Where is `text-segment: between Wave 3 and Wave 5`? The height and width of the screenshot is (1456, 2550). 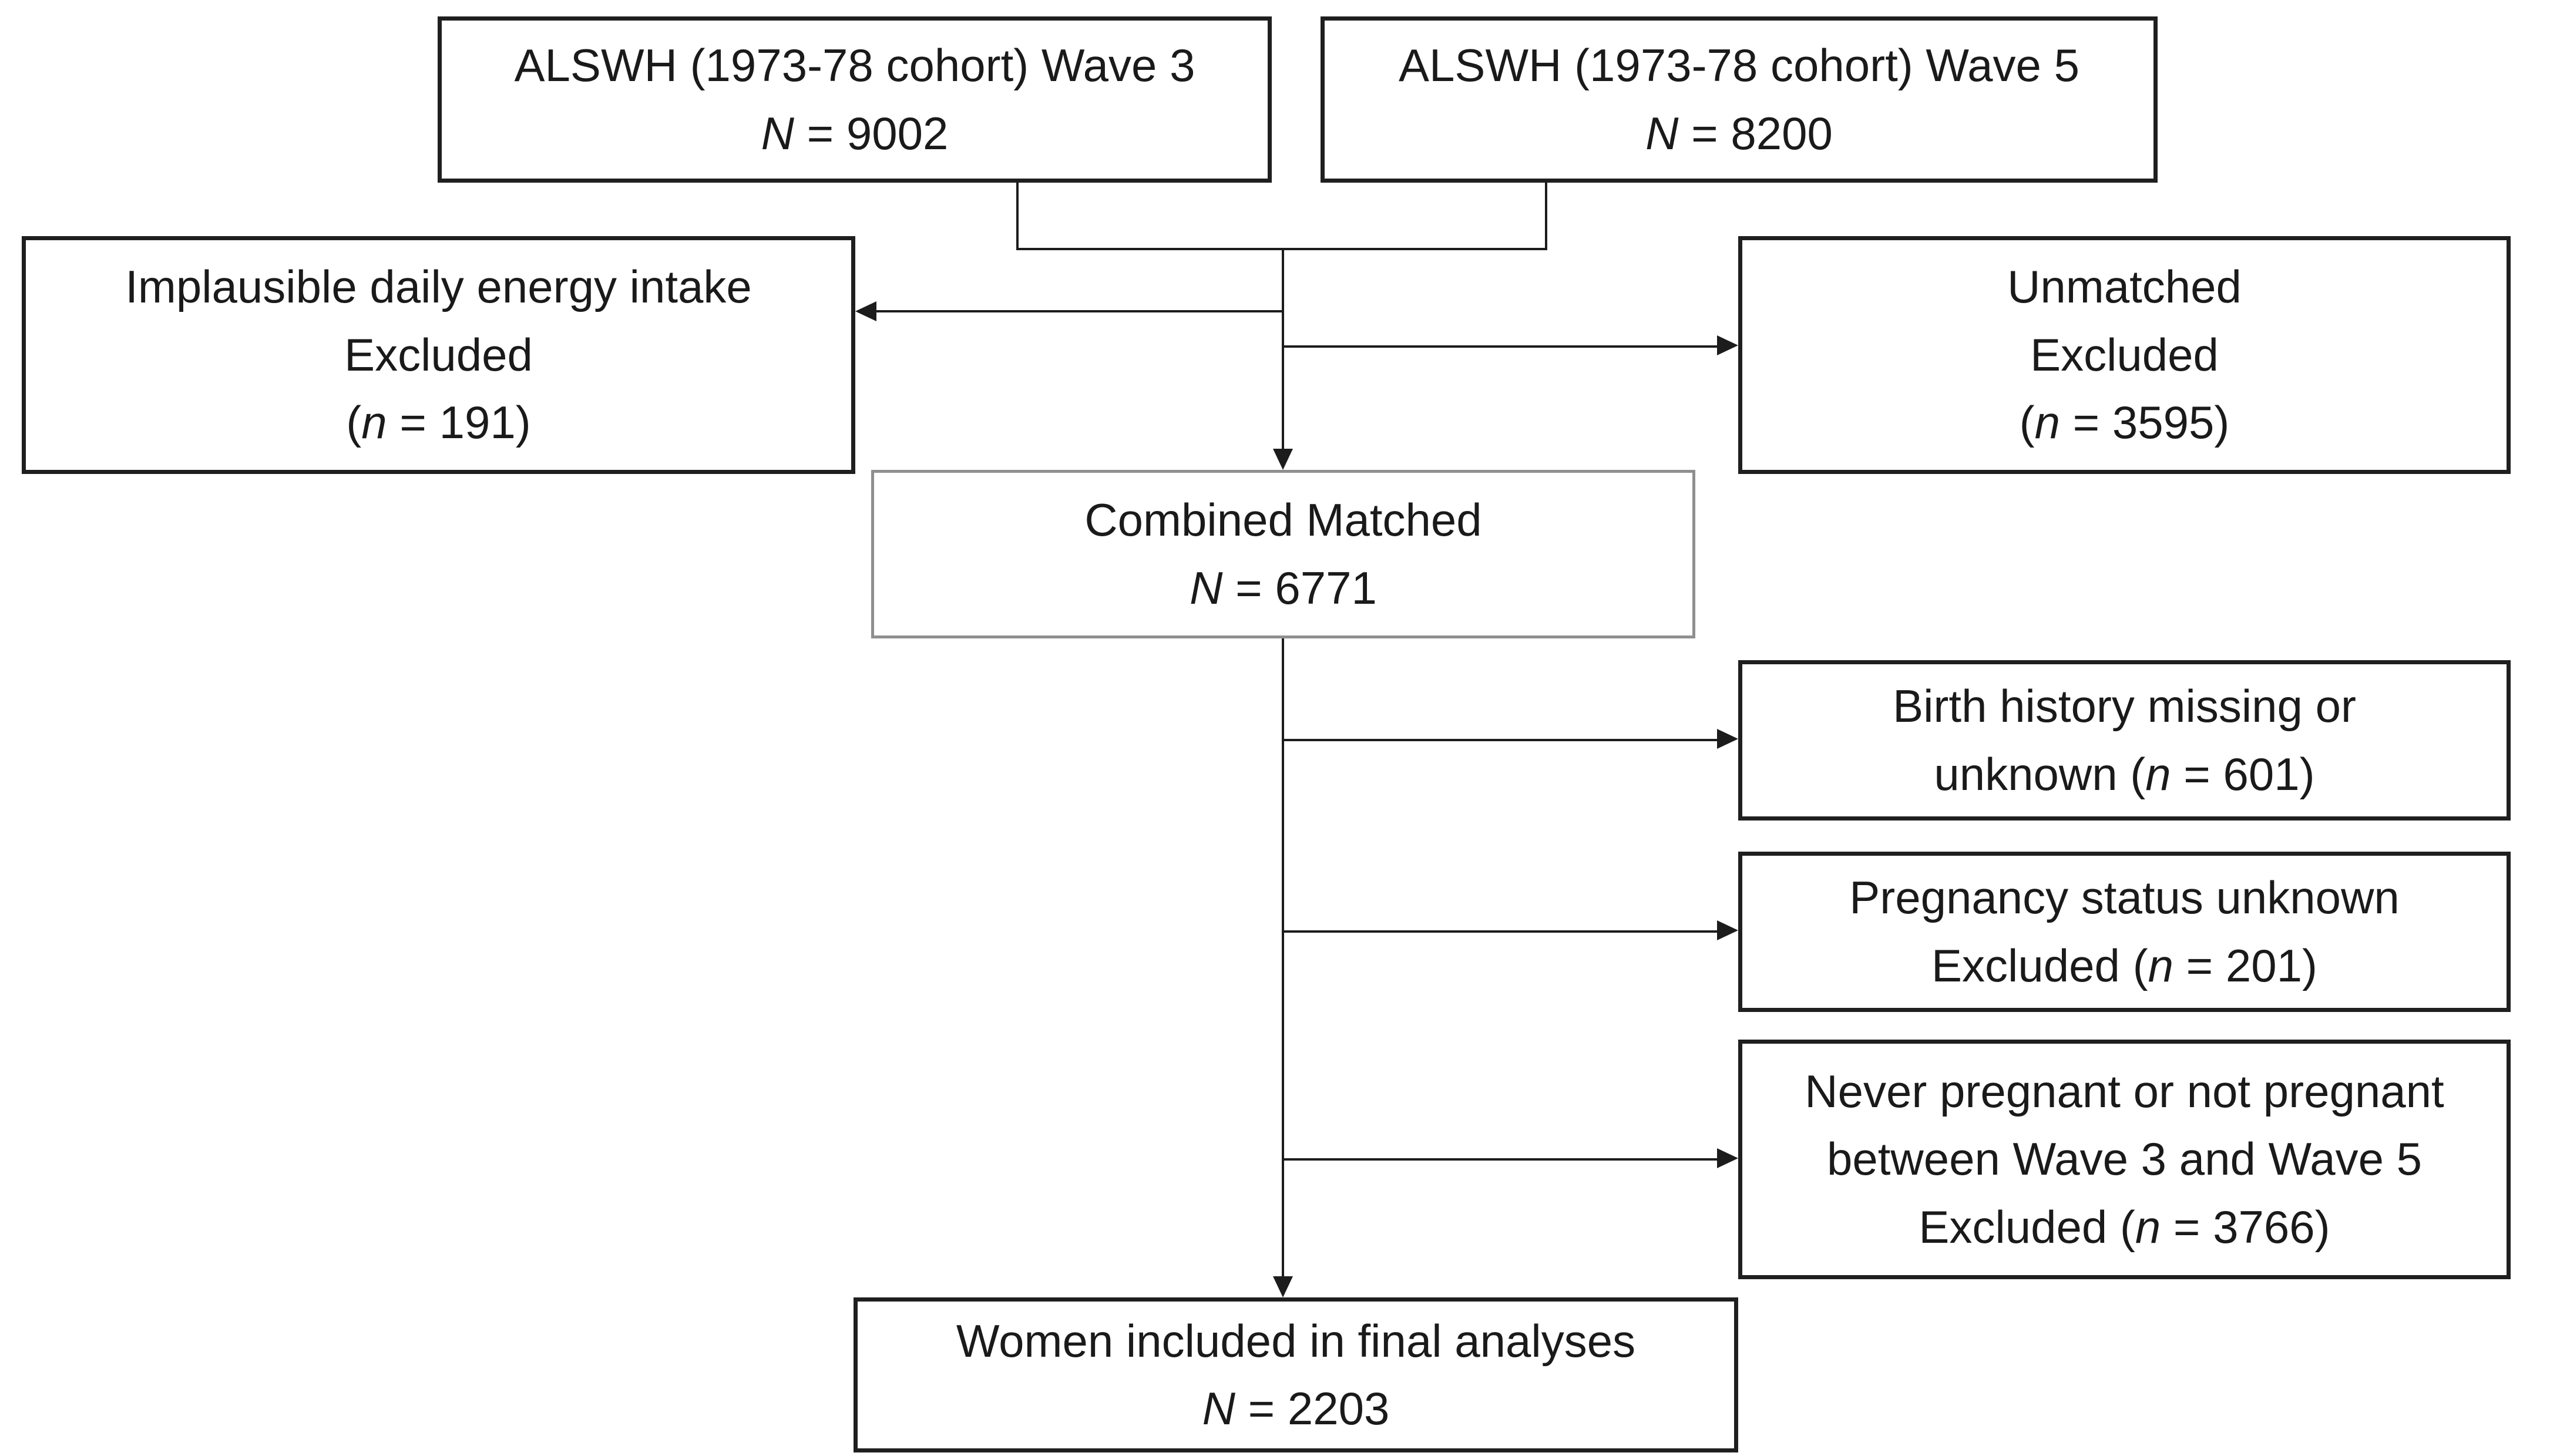 text-segment: between Wave 3 and Wave 5 is located at coordinates (2124, 1159).